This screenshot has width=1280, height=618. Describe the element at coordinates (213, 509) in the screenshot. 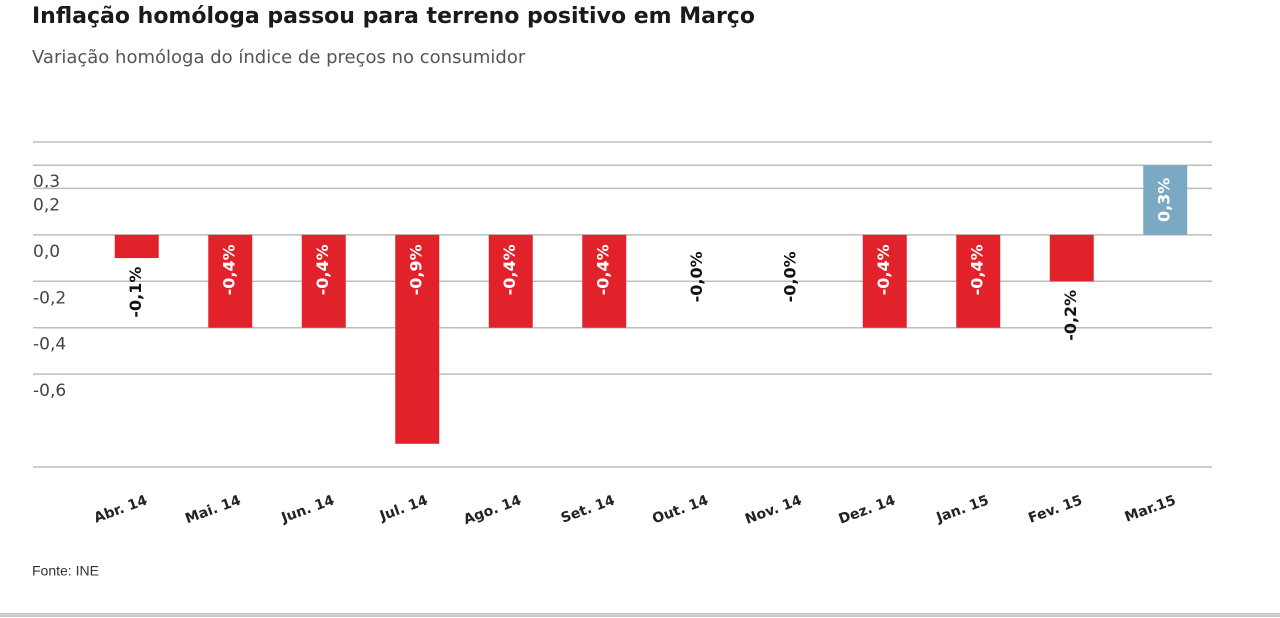

I see `x-tick-label: Mai. 14` at that location.